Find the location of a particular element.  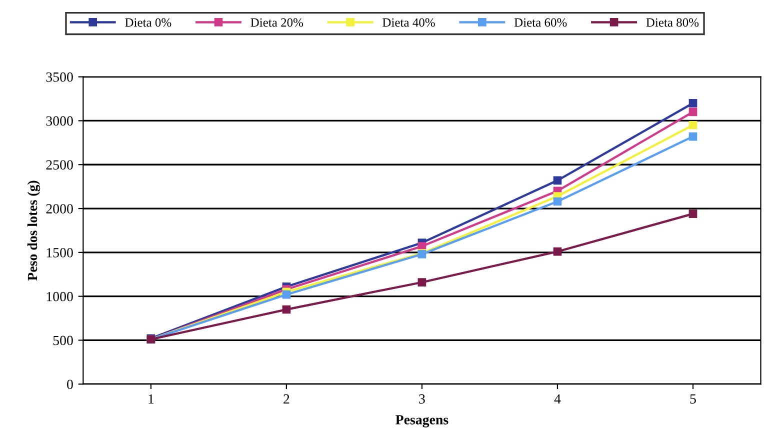

y-tick-label: 500 is located at coordinates (63, 341).